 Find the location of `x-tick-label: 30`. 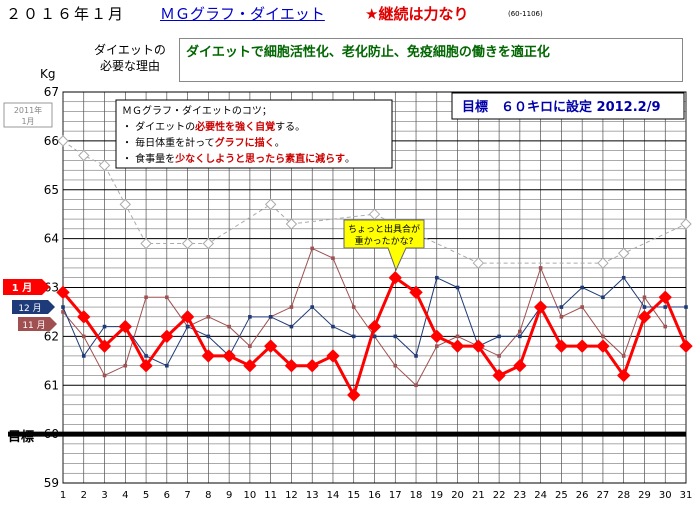

x-tick-label: 30 is located at coordinates (665, 495).